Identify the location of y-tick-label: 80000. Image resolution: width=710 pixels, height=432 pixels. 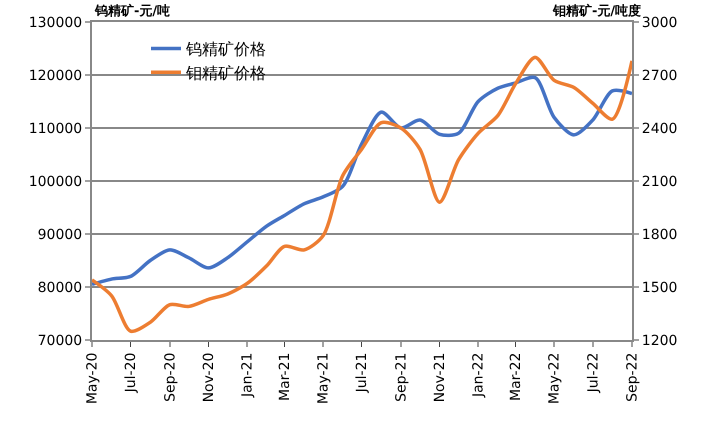
(60, 288).